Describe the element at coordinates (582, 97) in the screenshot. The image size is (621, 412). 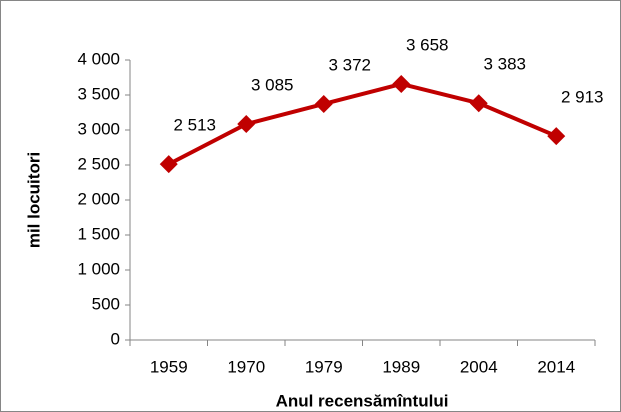
I see `data-label: 2 913` at that location.